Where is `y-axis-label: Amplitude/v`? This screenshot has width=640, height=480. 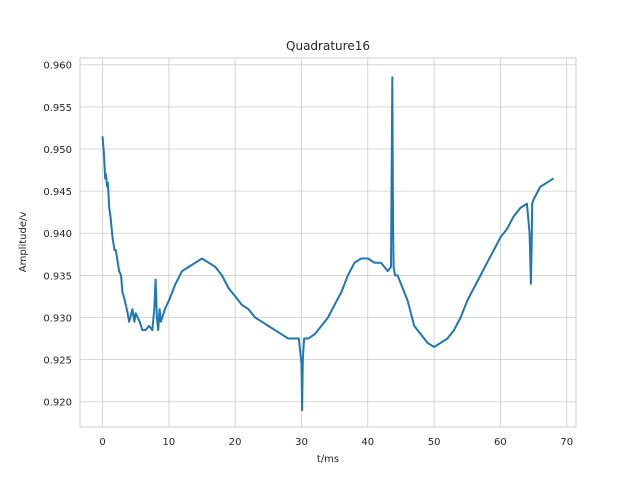
y-axis-label: Amplitude/v is located at coordinates (23, 242).